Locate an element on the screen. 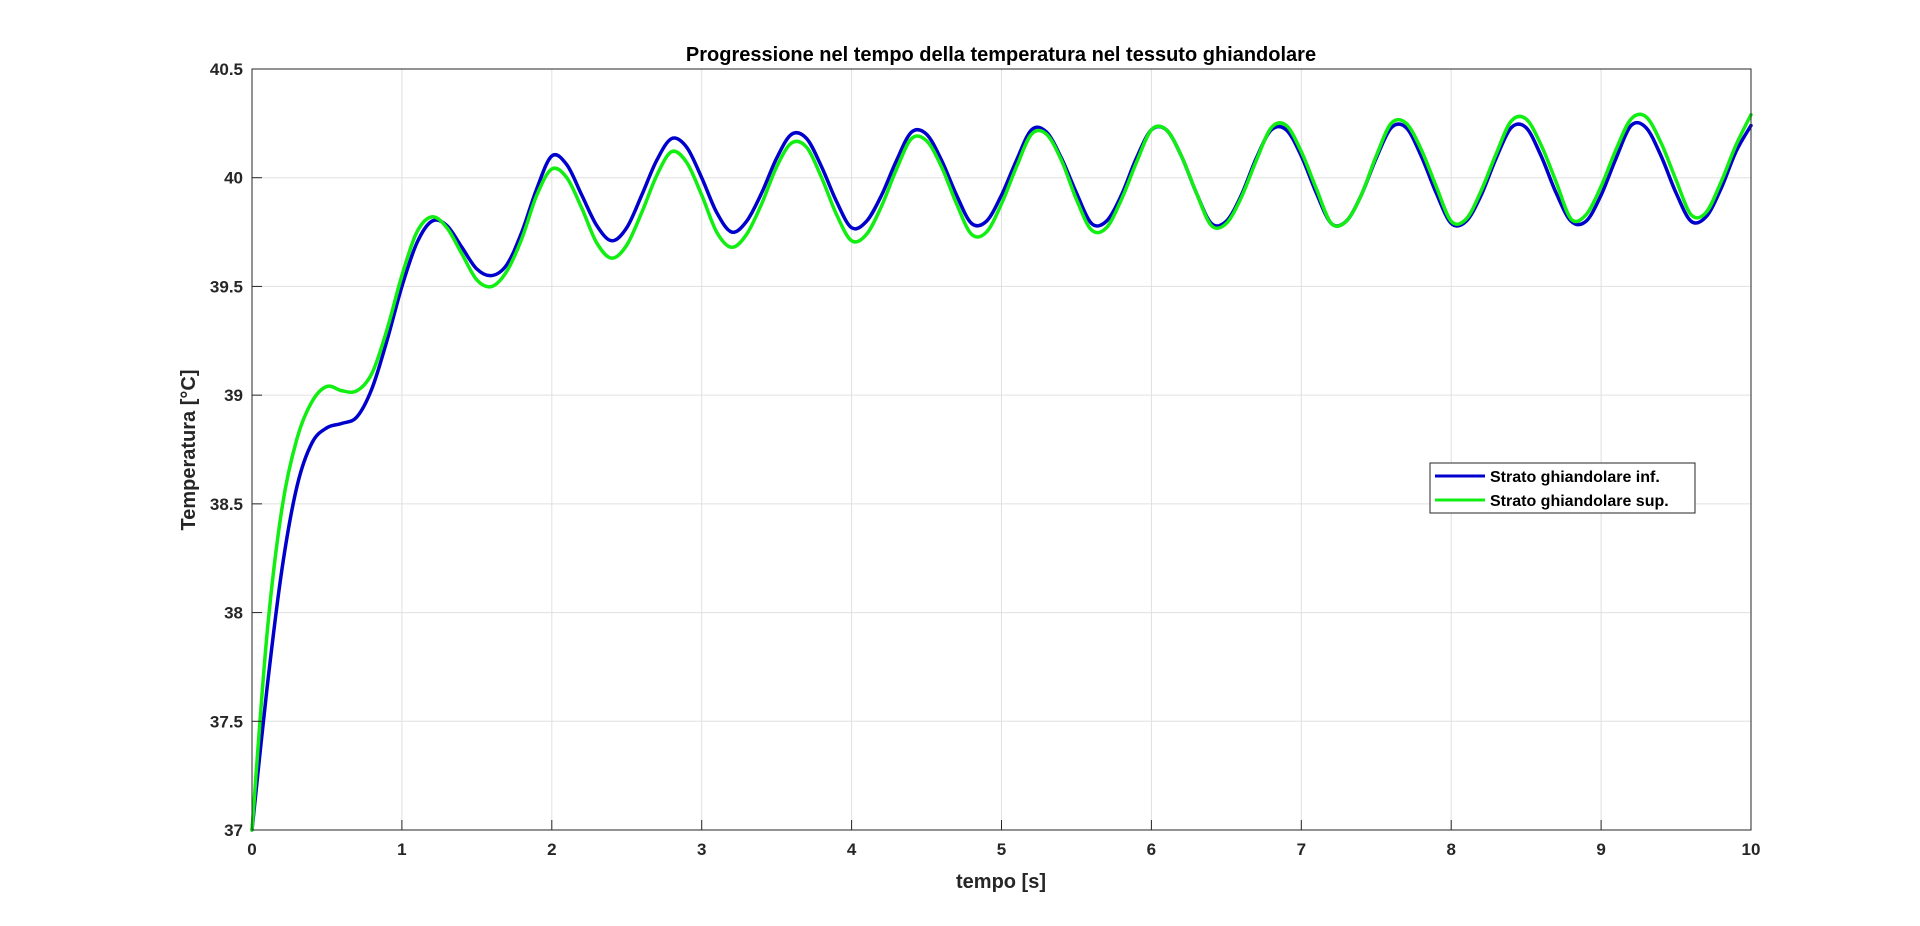  y-tick-label: 38.5 is located at coordinates (226, 504).